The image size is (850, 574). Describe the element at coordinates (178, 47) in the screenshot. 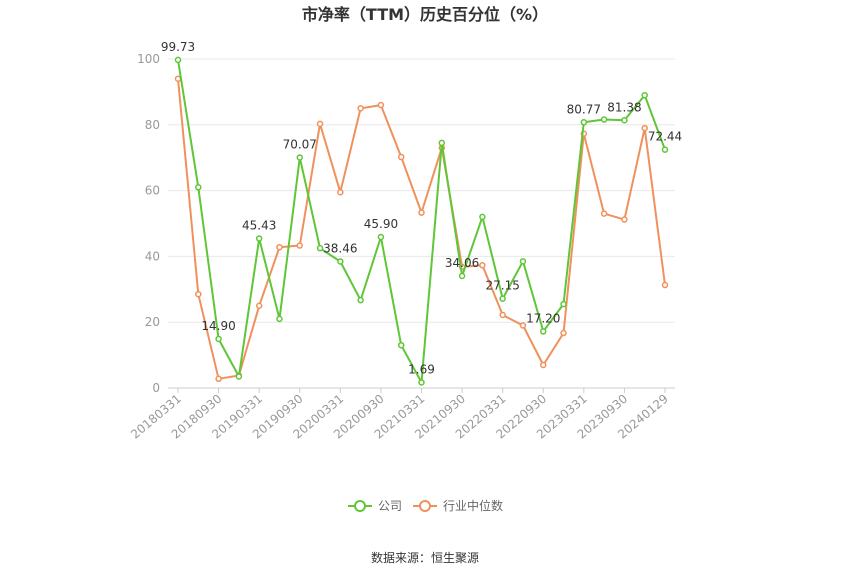

I see `data-label: 99.73` at that location.